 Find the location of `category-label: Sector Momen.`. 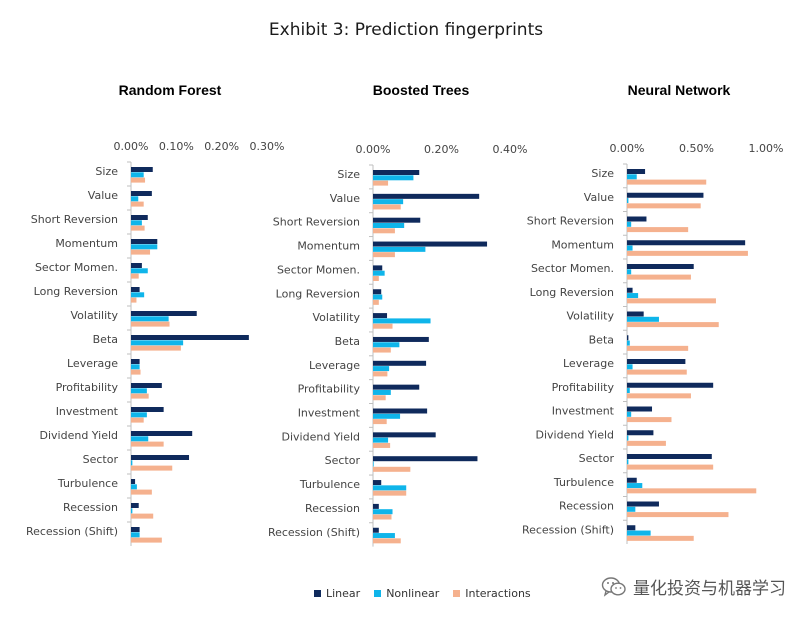

category-label: Sector Momen. is located at coordinates (76, 267).